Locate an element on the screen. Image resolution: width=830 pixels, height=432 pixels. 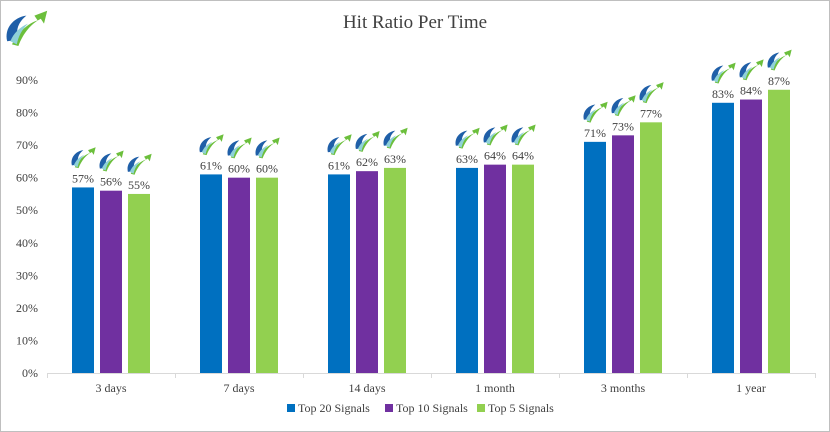
x-tick-label: 1 year is located at coordinates (751, 388).